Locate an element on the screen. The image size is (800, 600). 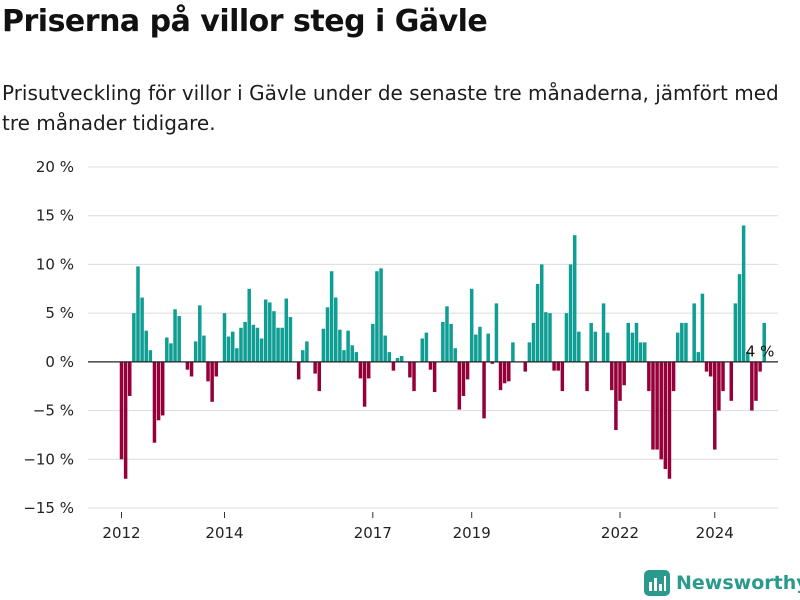
y-tick-label: −15 % is located at coordinates (48, 508).